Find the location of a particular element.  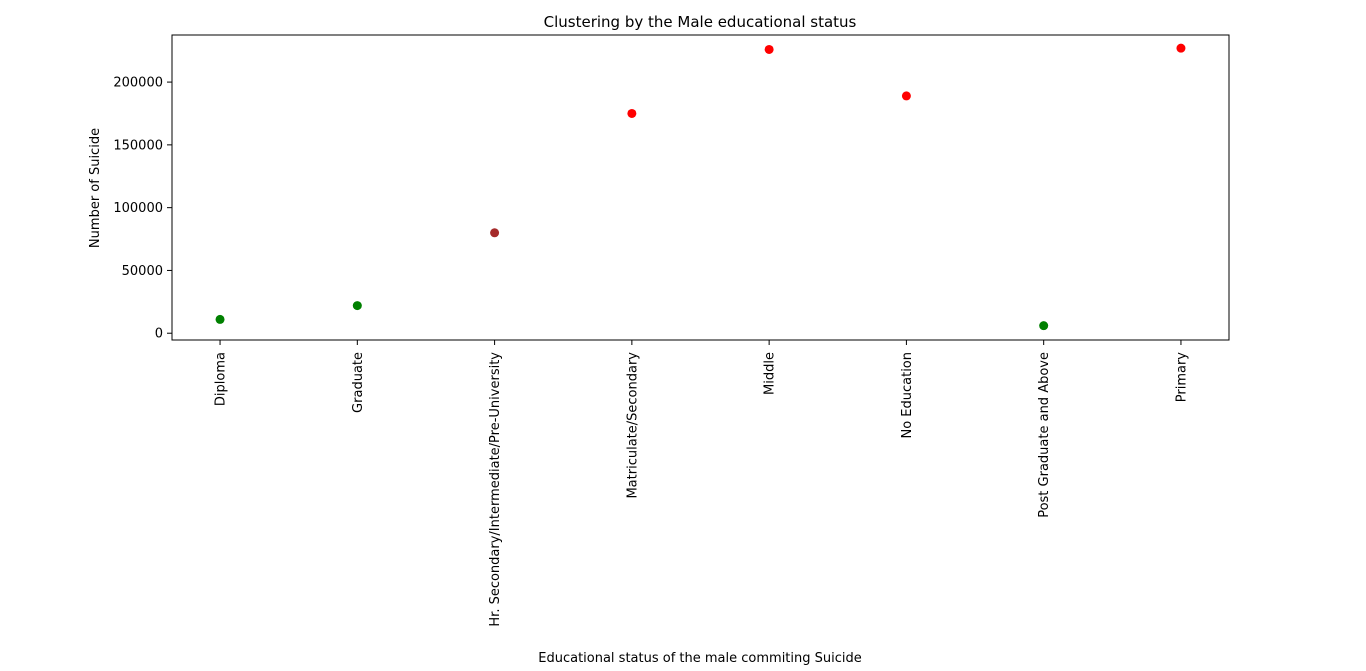

y-axis-title: Number of Suicide is located at coordinates (95, 188).